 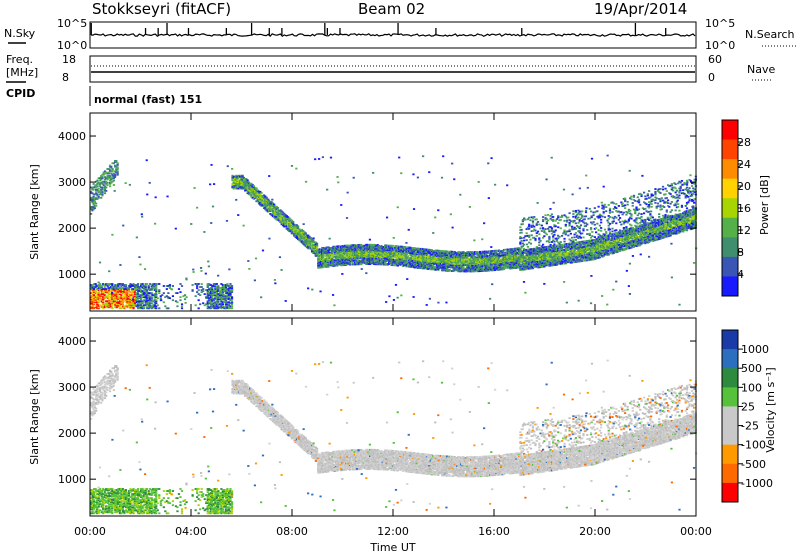 What do you see at coordinates (65, 77) in the screenshot?
I see `freq-left-tick-bottom: 8` at bounding box center [65, 77].